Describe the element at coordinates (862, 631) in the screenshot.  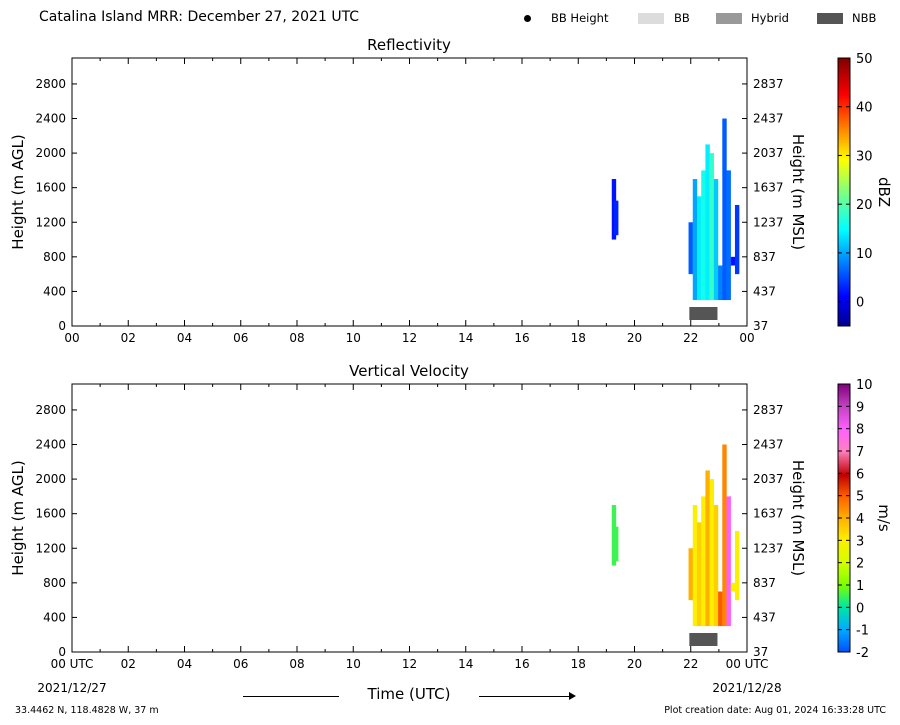
I see `colorbar-tick-label: -1` at that location.